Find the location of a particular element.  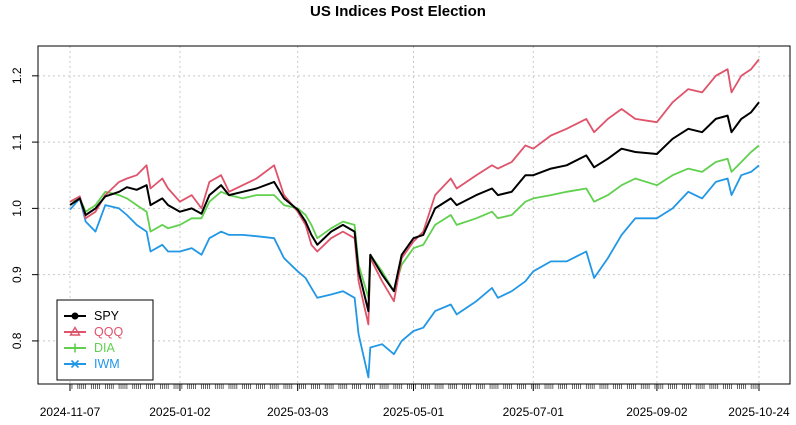

y-tick-label: 1.1 is located at coordinates (17, 141).